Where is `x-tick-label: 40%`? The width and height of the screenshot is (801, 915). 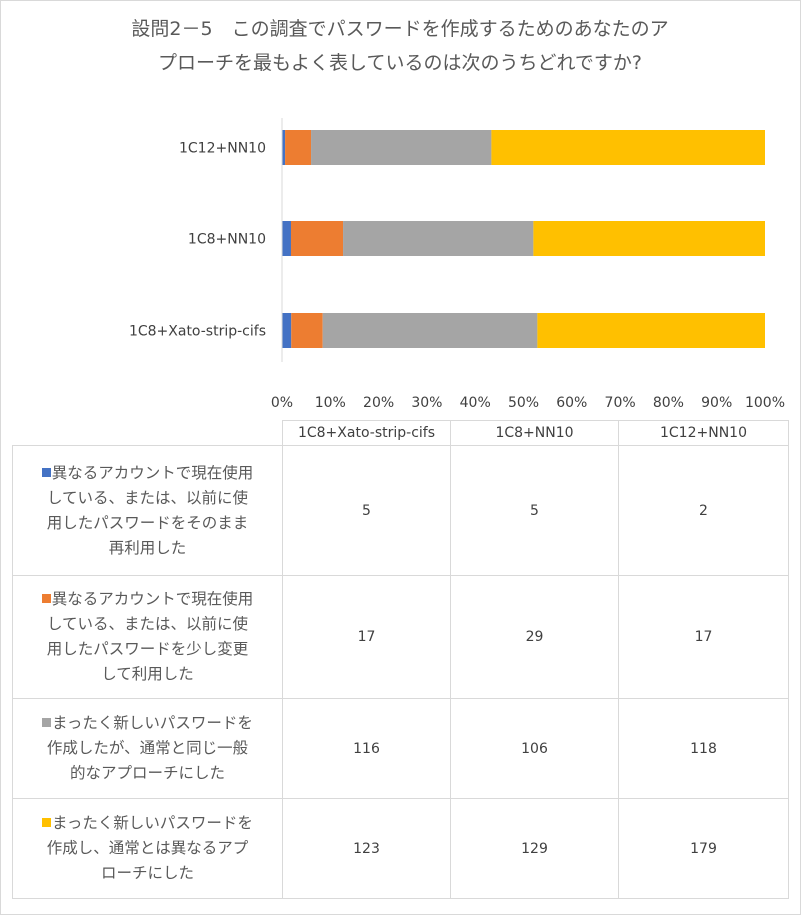 x-tick-label: 40% is located at coordinates (475, 403).